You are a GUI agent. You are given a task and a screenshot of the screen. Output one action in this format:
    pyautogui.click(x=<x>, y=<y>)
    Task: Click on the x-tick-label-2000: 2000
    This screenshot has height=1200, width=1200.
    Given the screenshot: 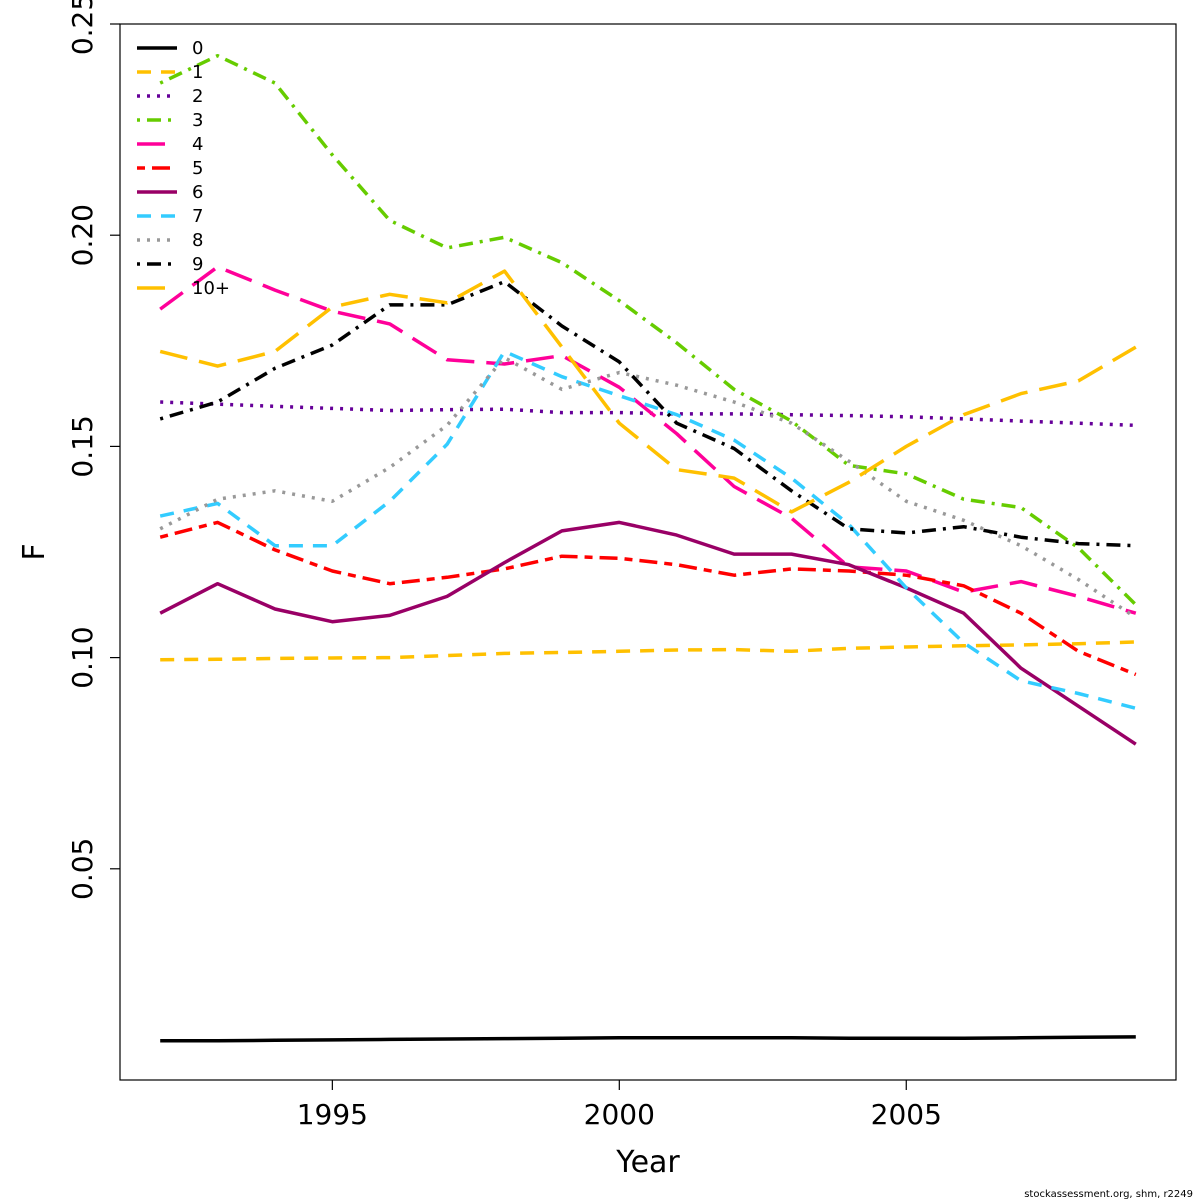 What is the action you would take?
    pyautogui.click(x=619, y=1114)
    